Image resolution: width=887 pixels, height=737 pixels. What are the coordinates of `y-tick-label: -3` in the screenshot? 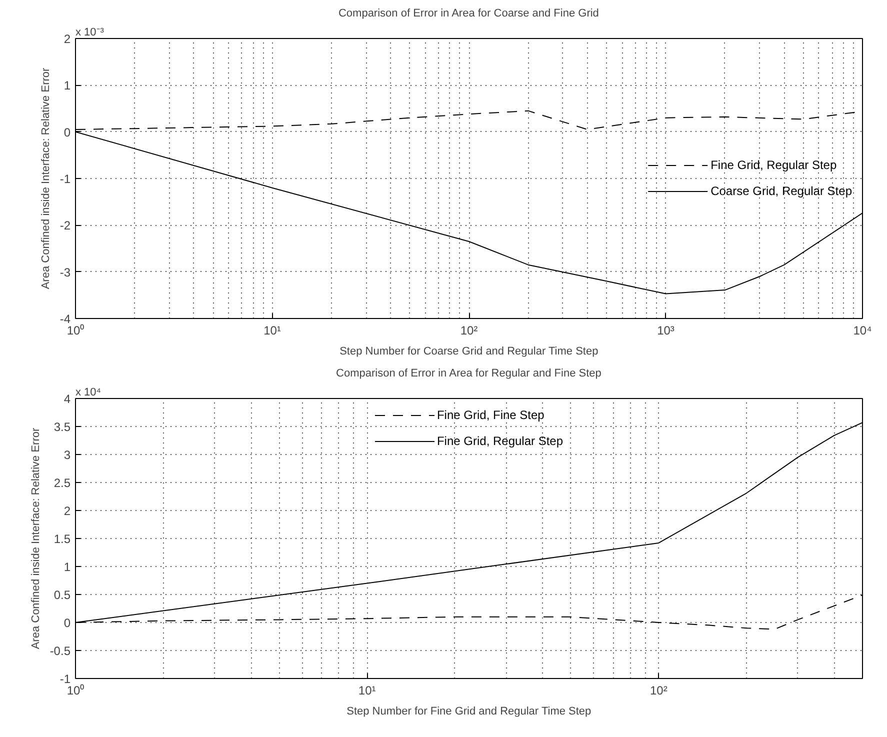 It's located at (65, 272).